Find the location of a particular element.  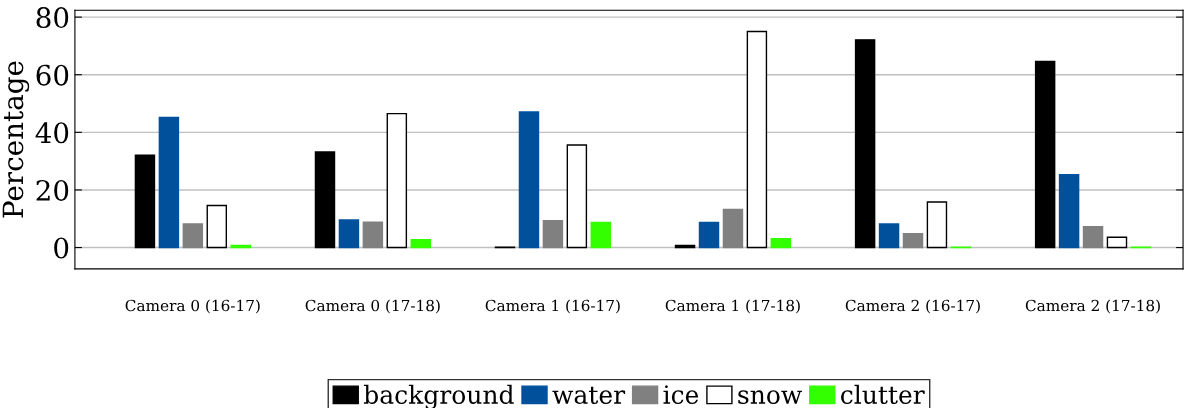

x-tick-label: Camera 2 (17-18) is located at coordinates (1092, 306).